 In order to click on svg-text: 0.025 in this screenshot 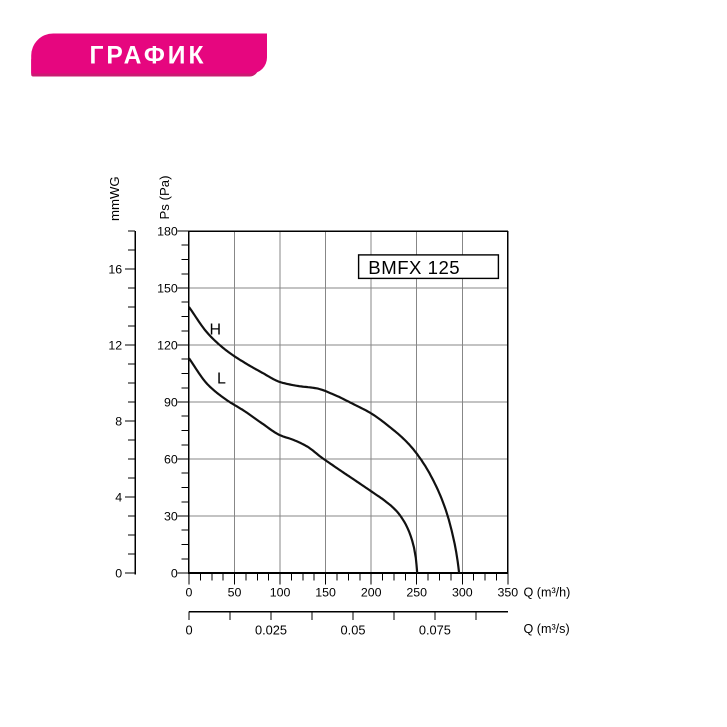, I will do `click(271, 630)`.